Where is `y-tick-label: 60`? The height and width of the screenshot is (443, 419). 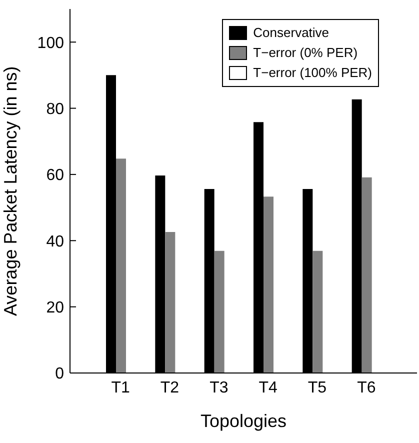
y-tick-label: 60 is located at coordinates (55, 175).